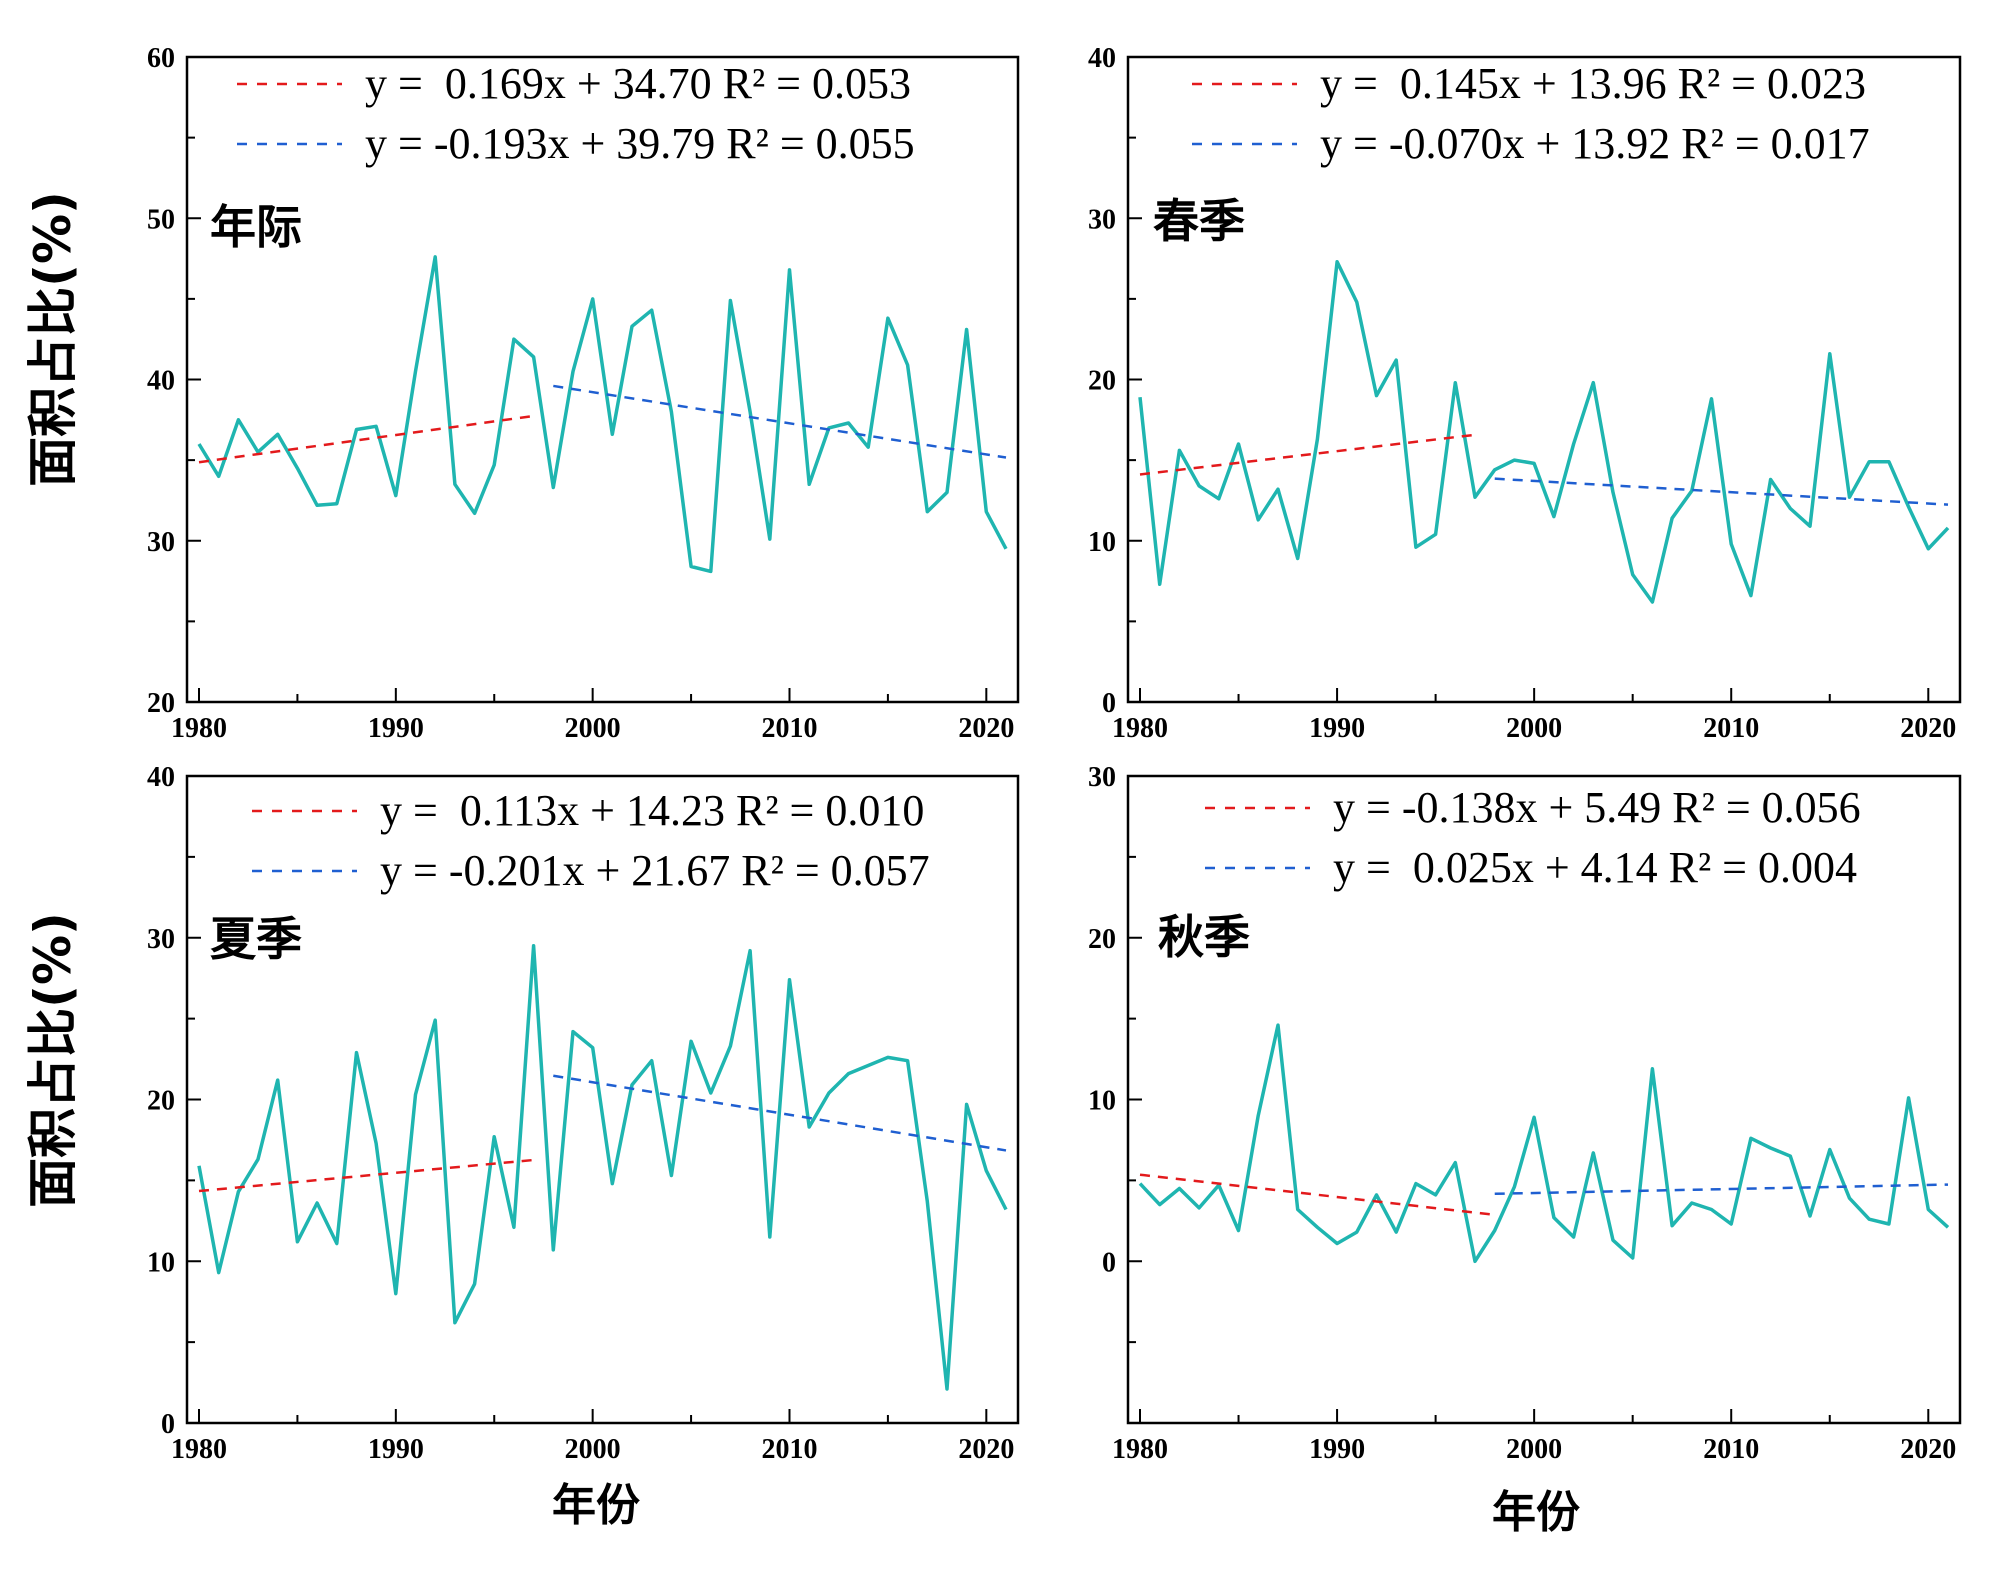  I want to click on legend-equation: y = 0.145x + 13.96 R² = 0.023, so click(1593, 83).